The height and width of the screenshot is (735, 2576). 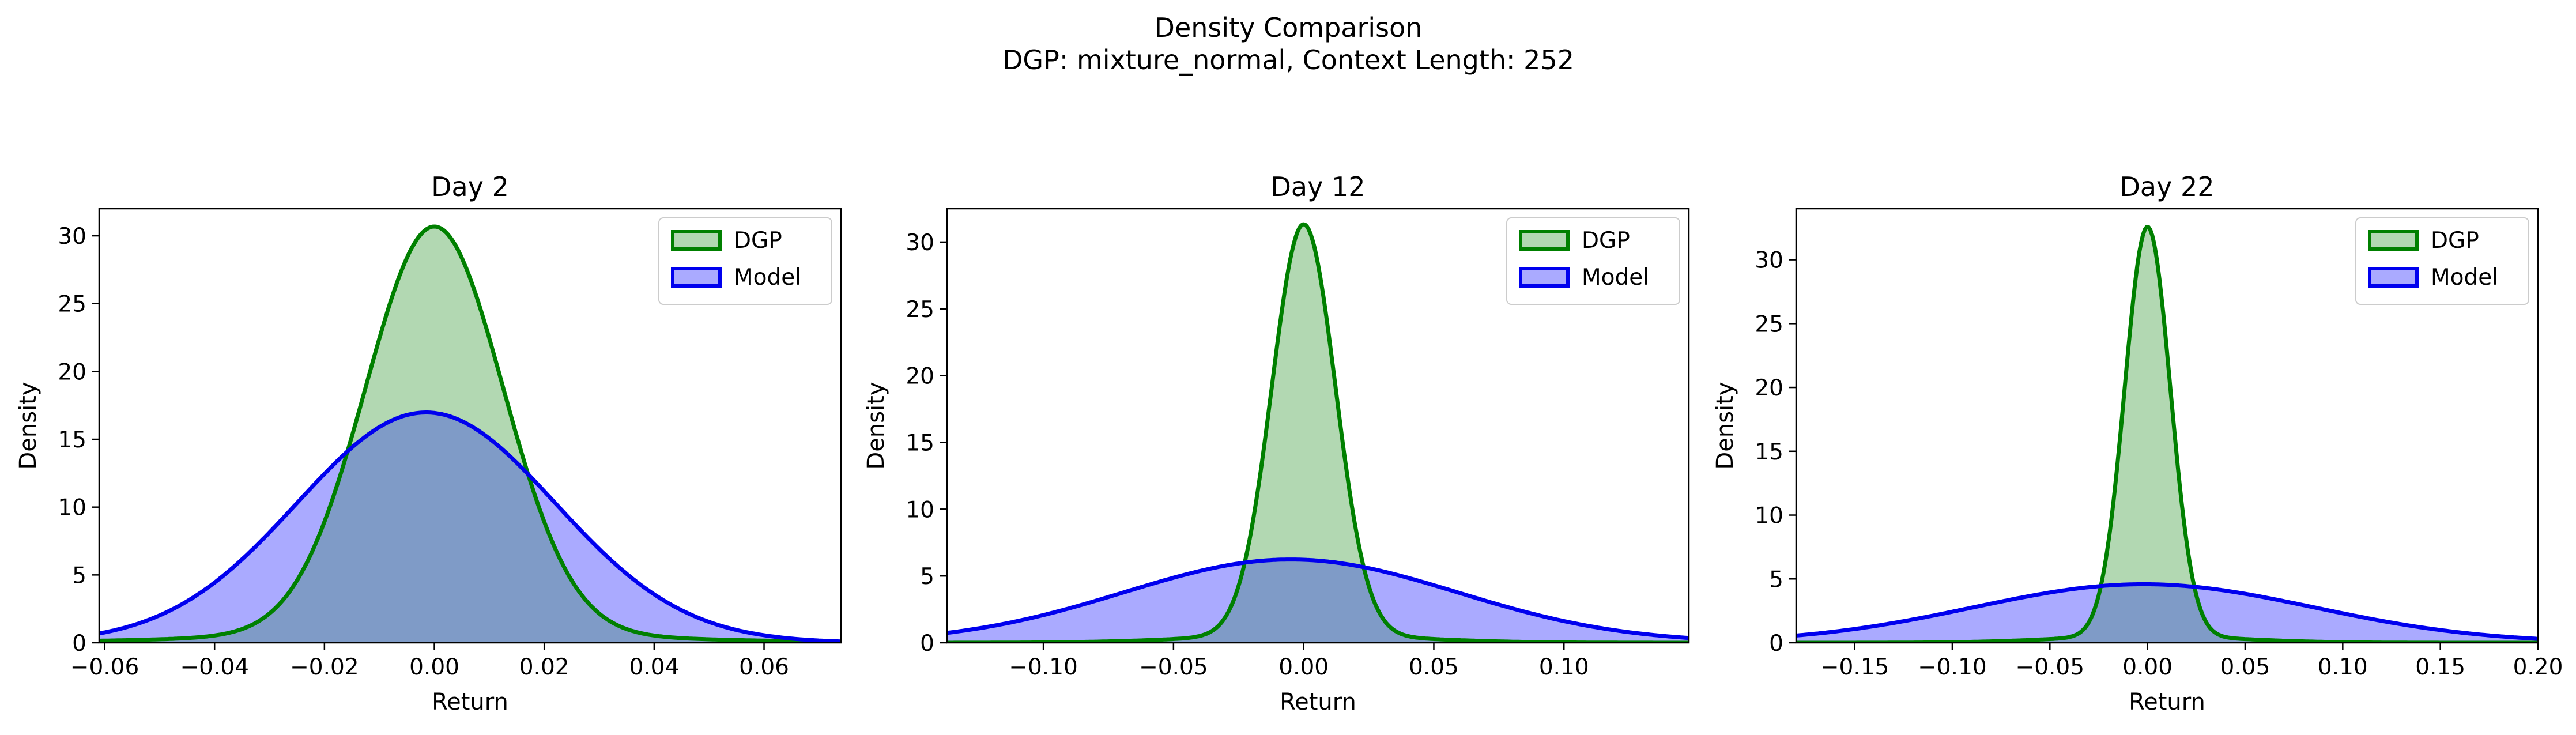 I want to click on day-12-ytick-label: 20, so click(x=920, y=377).